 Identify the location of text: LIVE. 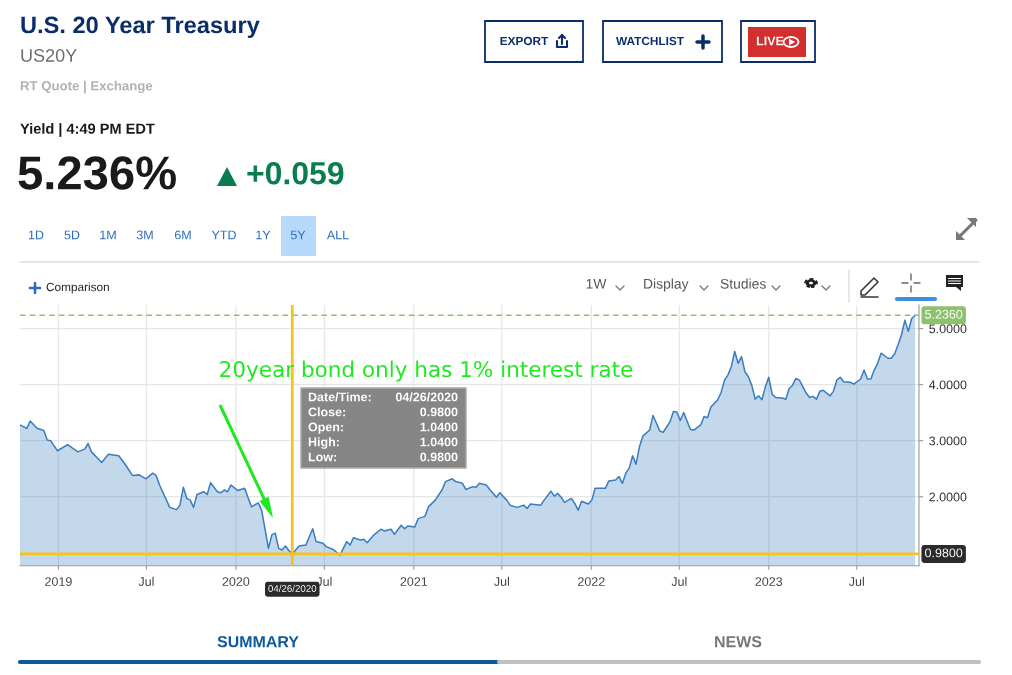
(770, 41).